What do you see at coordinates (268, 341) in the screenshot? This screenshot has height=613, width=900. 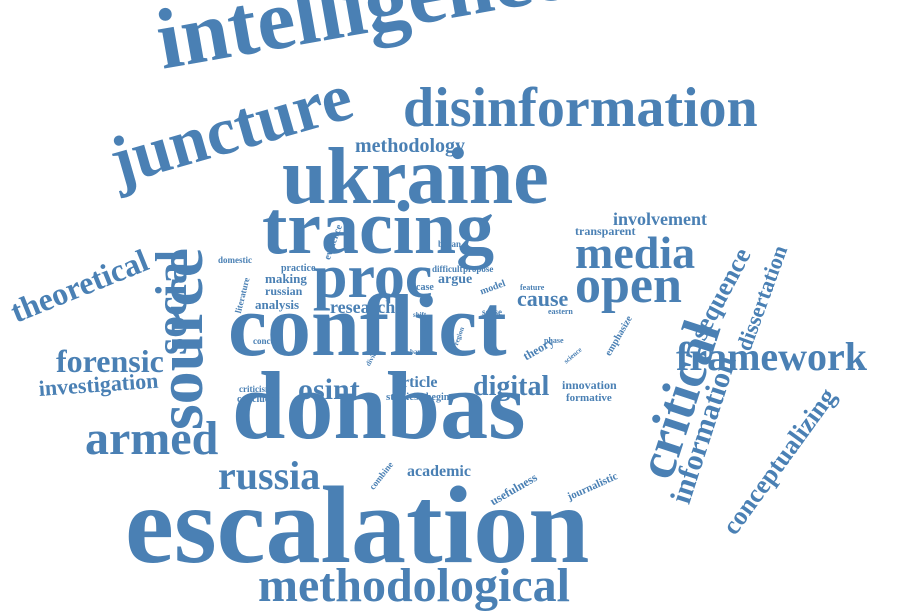 I see `word-concept: concept` at bounding box center [268, 341].